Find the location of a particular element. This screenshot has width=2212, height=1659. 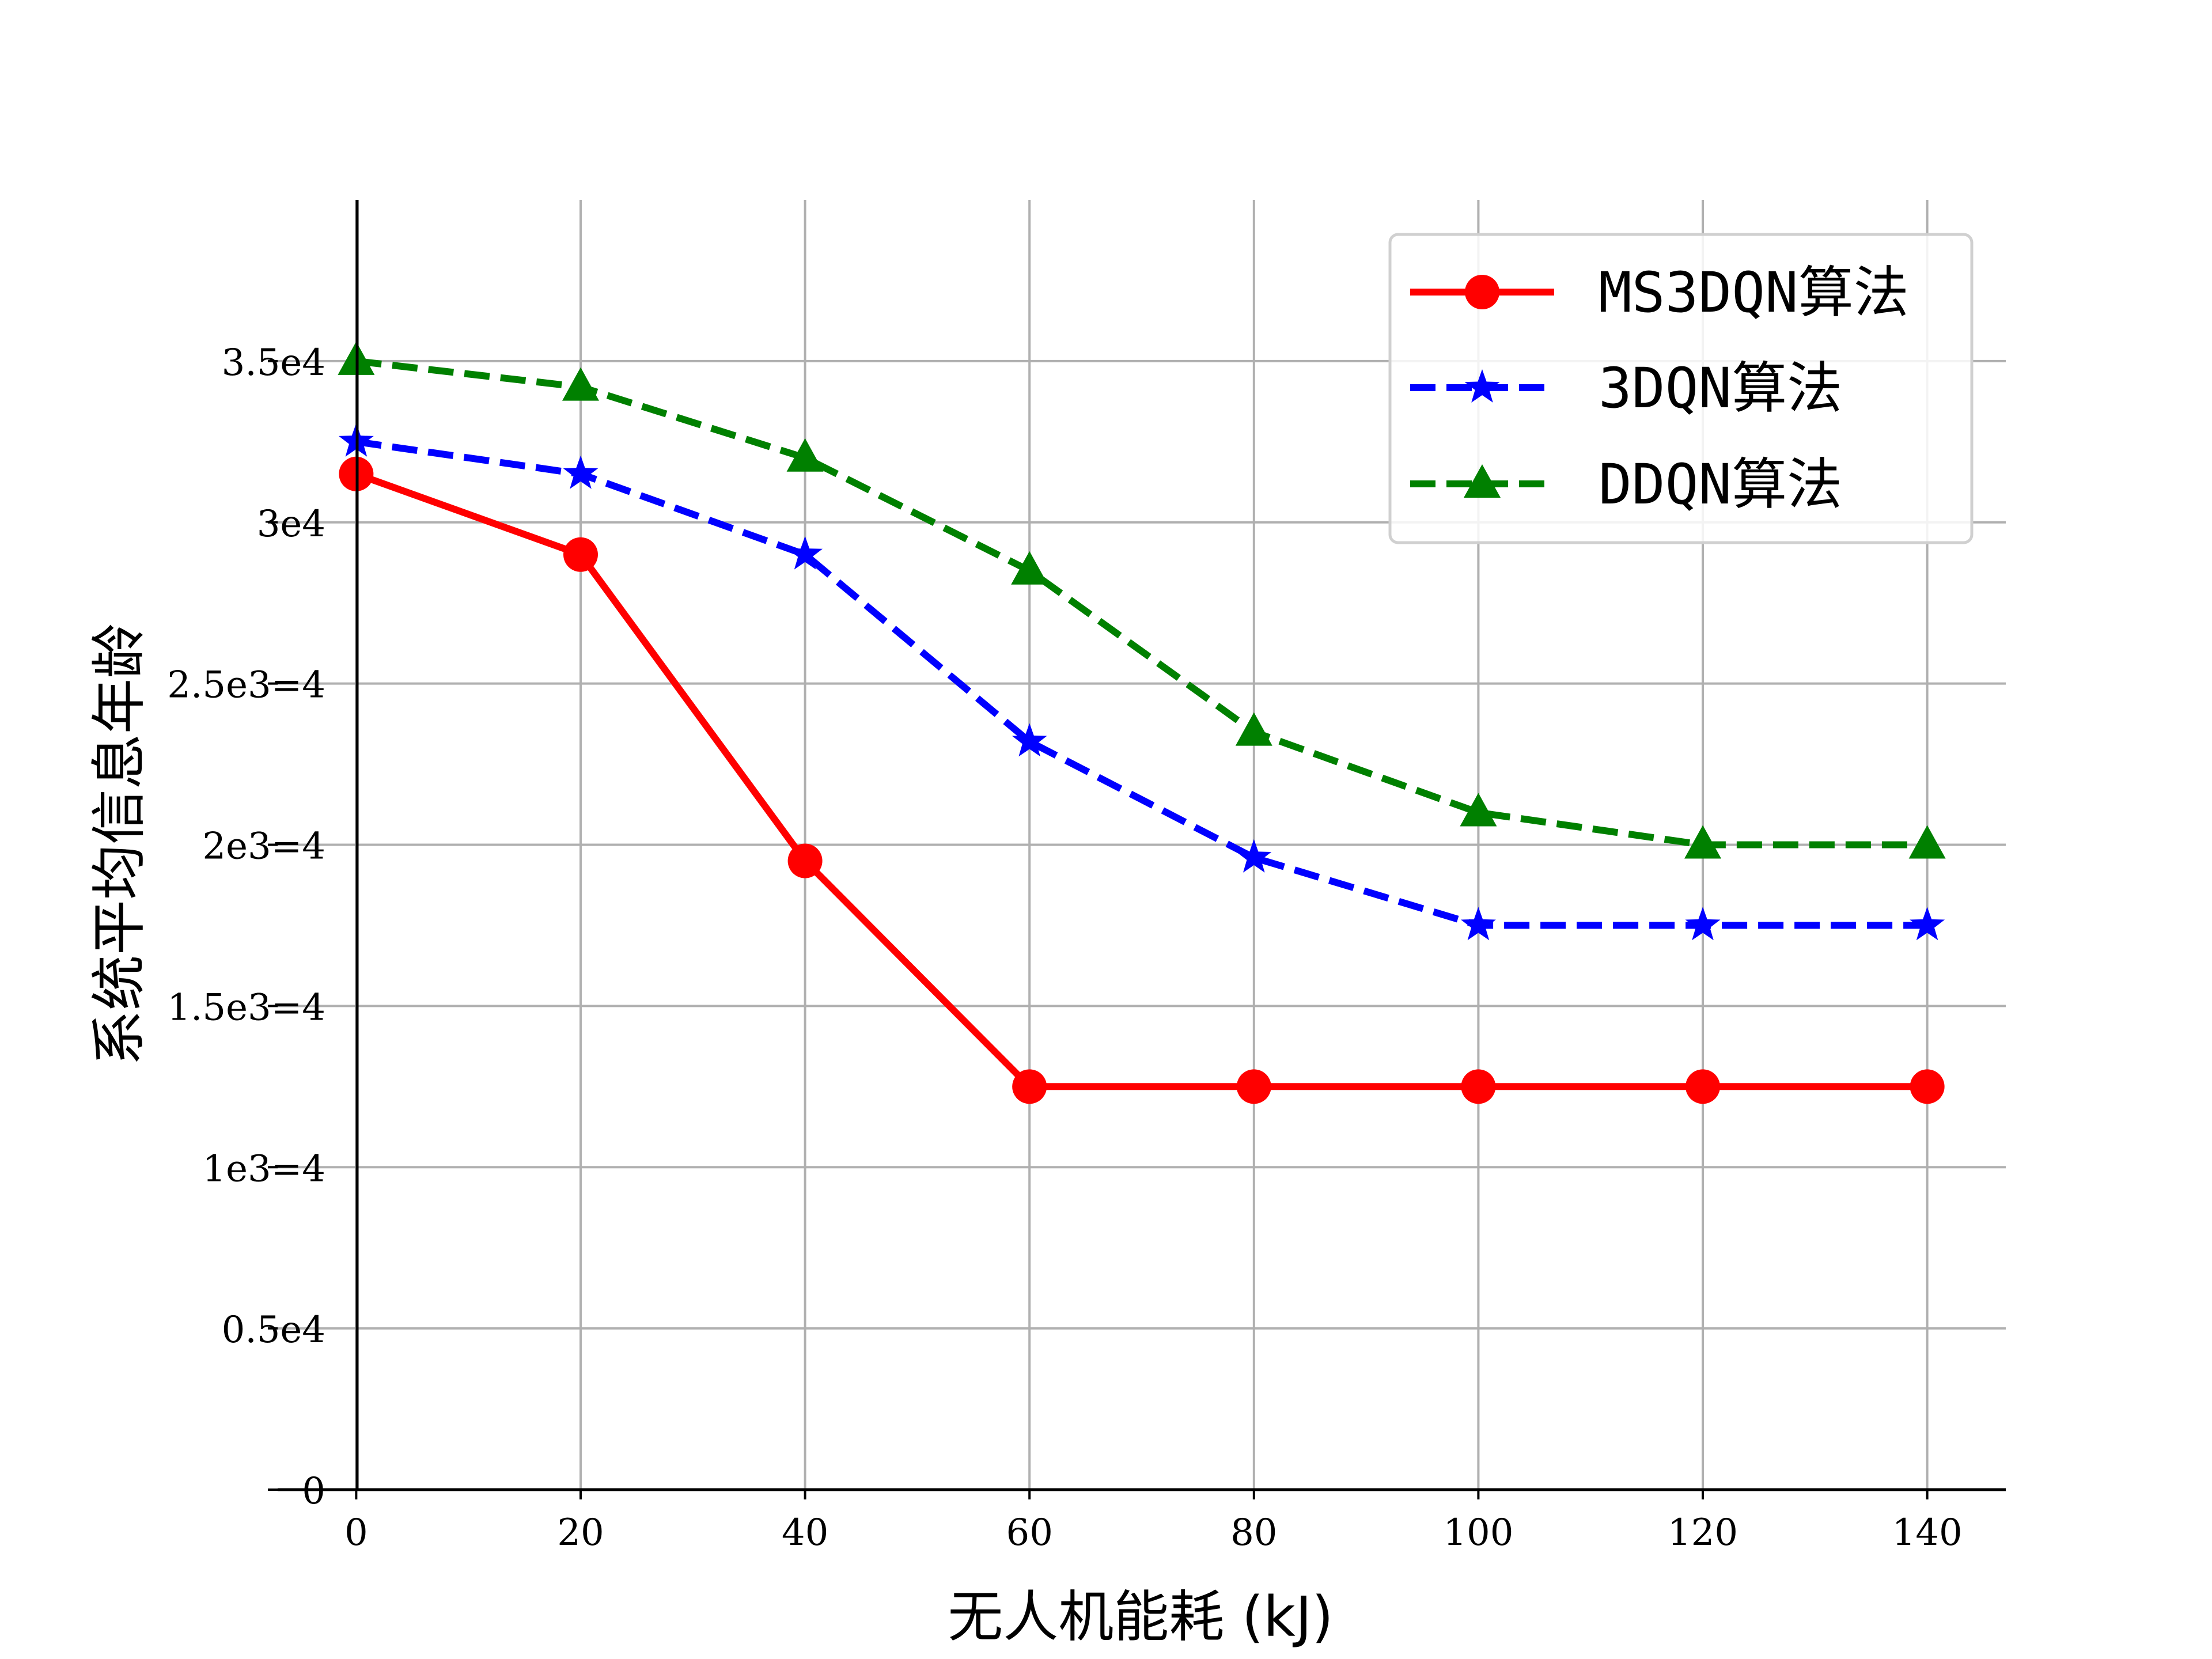

y-tick-label: 3.5e4 is located at coordinates (273, 363).